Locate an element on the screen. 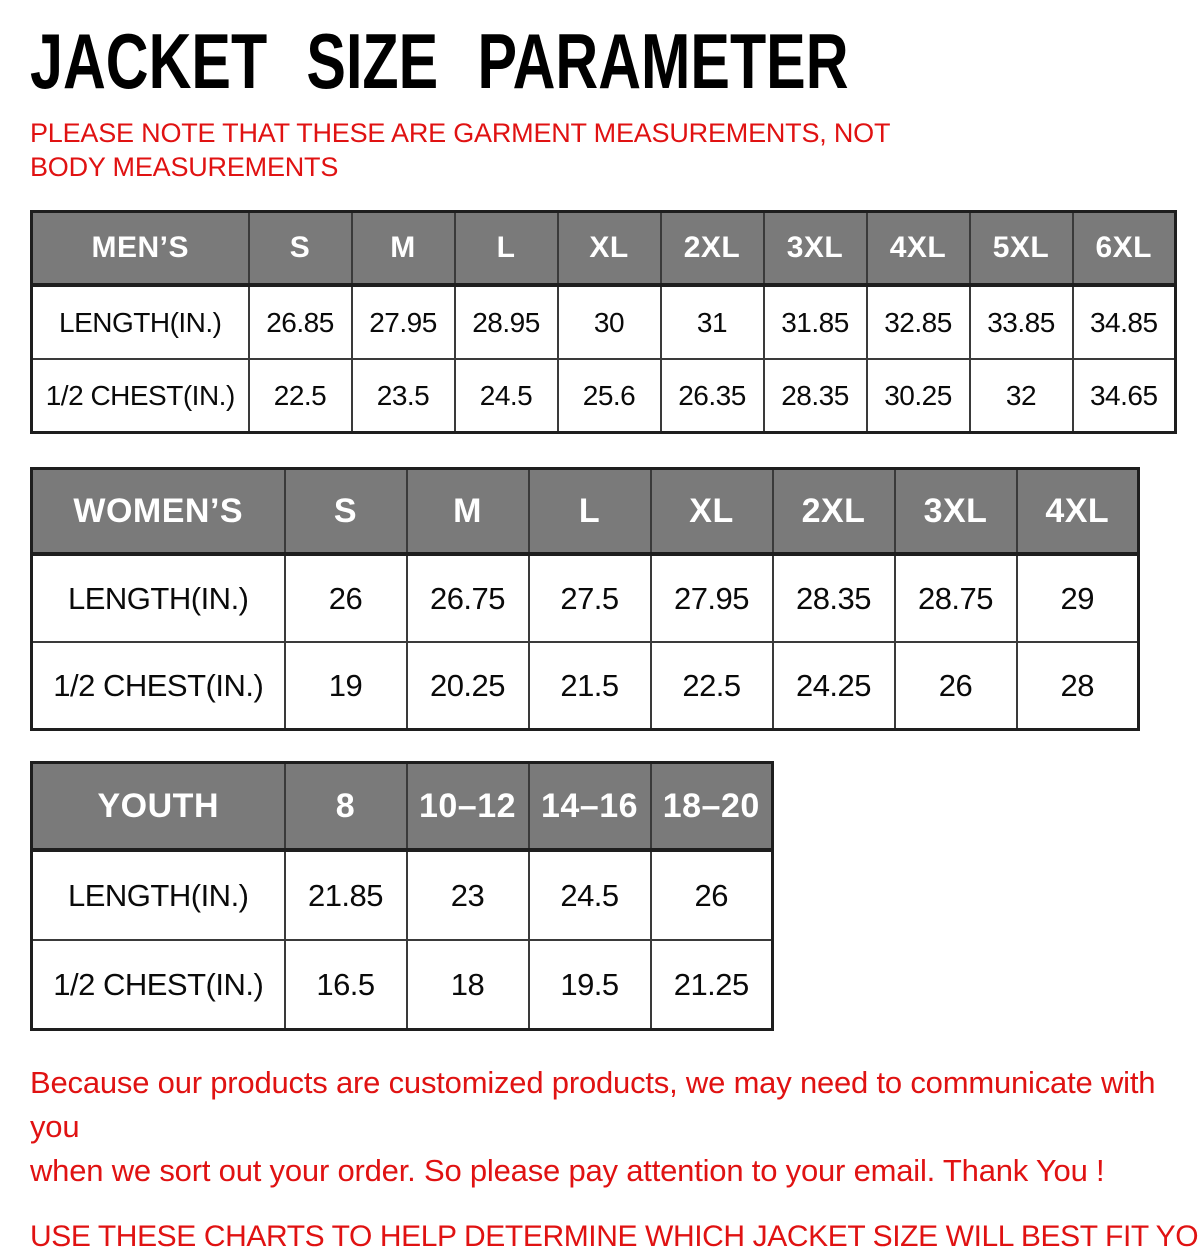  measurement-cell: 21.25 is located at coordinates (711, 985).